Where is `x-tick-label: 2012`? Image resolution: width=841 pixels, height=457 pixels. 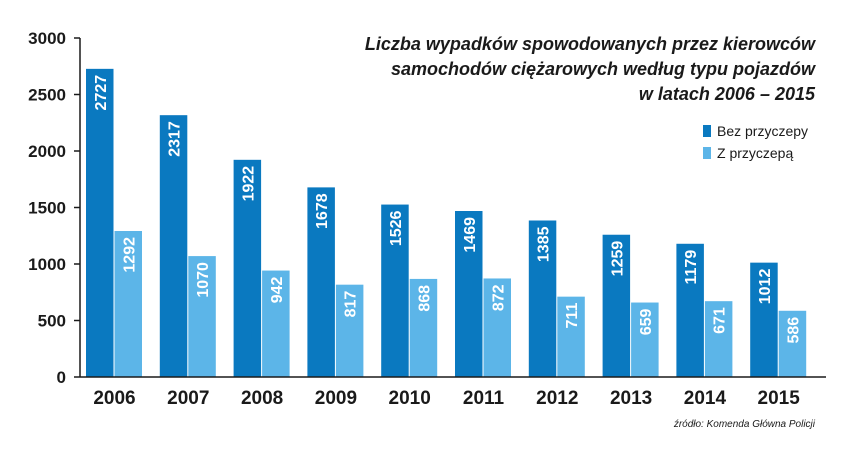
x-tick-label: 2012 is located at coordinates (557, 398).